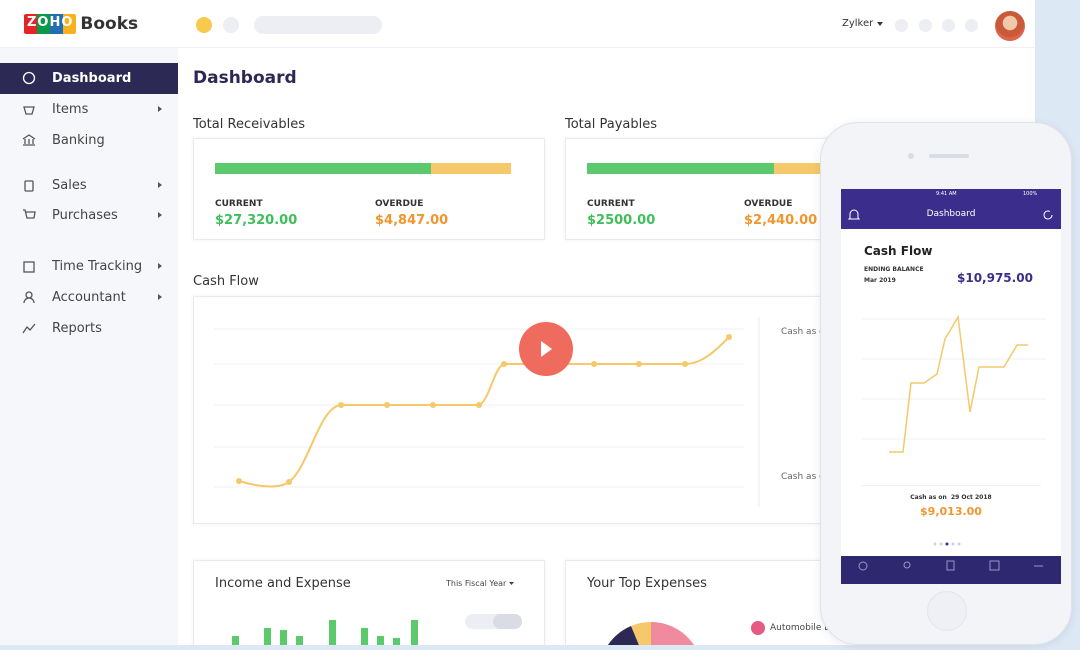 This screenshot has width=1080, height=650. What do you see at coordinates (894, 269) in the screenshot?
I see `ending-balance-label: ENDING BALANCE` at bounding box center [894, 269].